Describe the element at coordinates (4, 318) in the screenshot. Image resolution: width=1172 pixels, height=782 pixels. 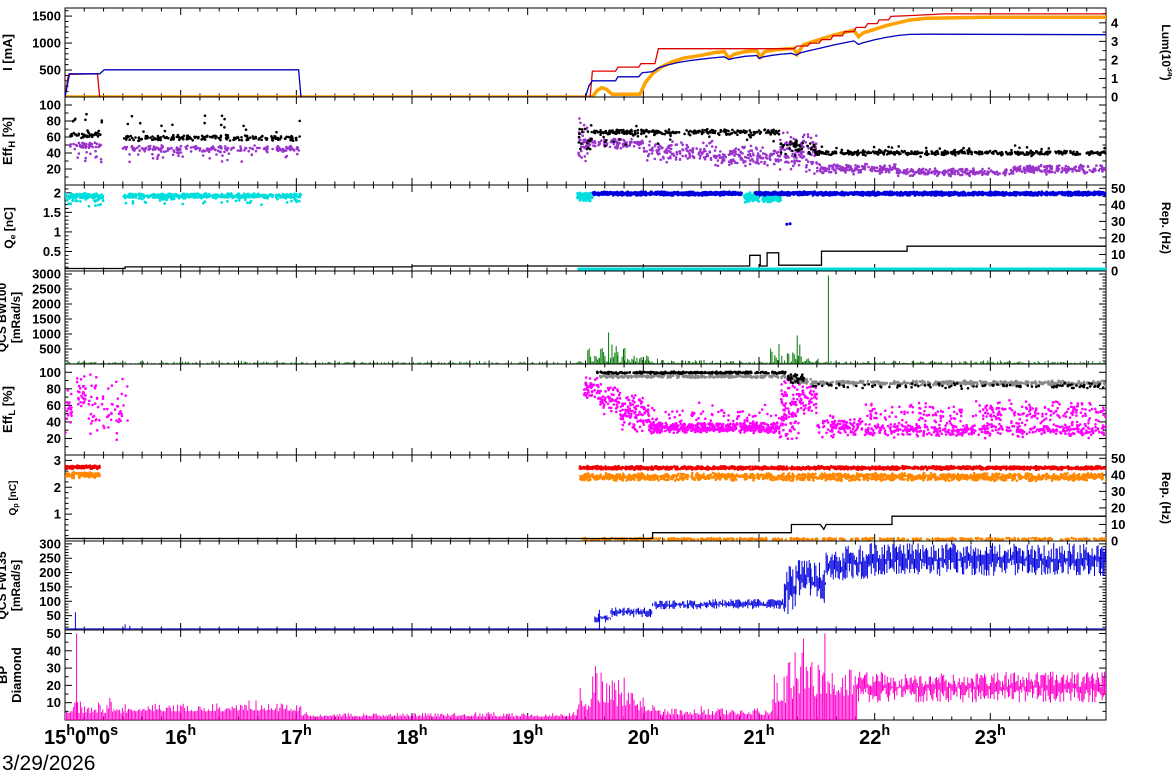
I see `svg-text: QCS BW100` at that location.